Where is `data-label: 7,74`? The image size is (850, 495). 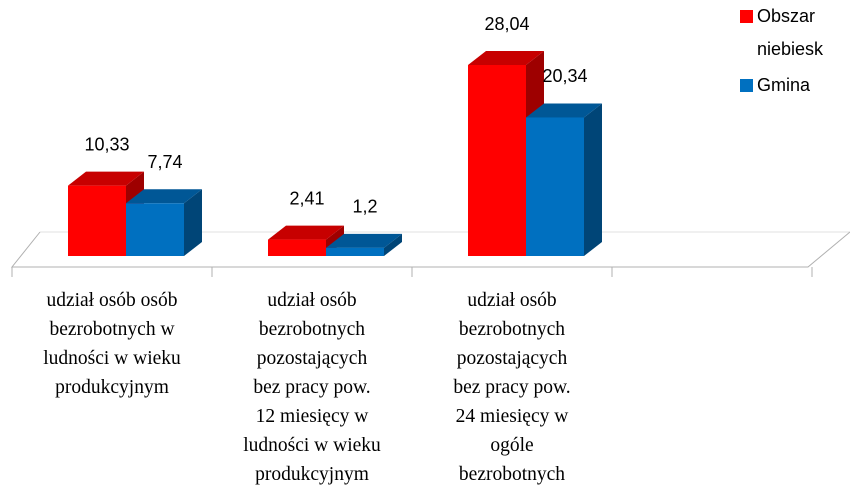
data-label: 7,74 is located at coordinates (164, 162).